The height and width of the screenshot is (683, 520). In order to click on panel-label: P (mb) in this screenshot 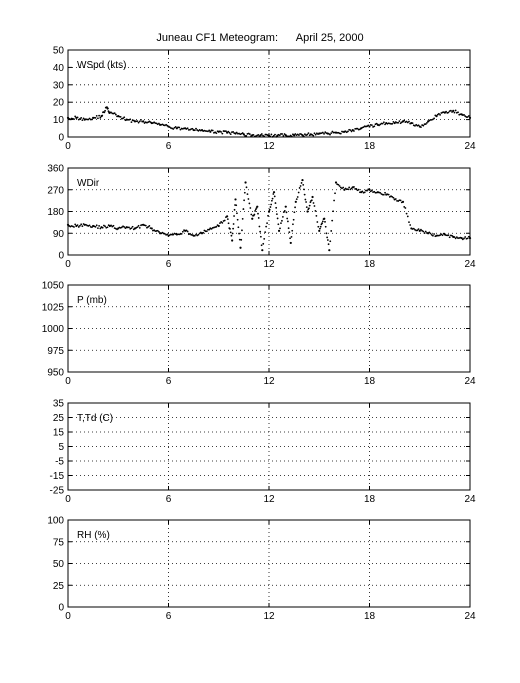, I will do `click(92, 300)`.